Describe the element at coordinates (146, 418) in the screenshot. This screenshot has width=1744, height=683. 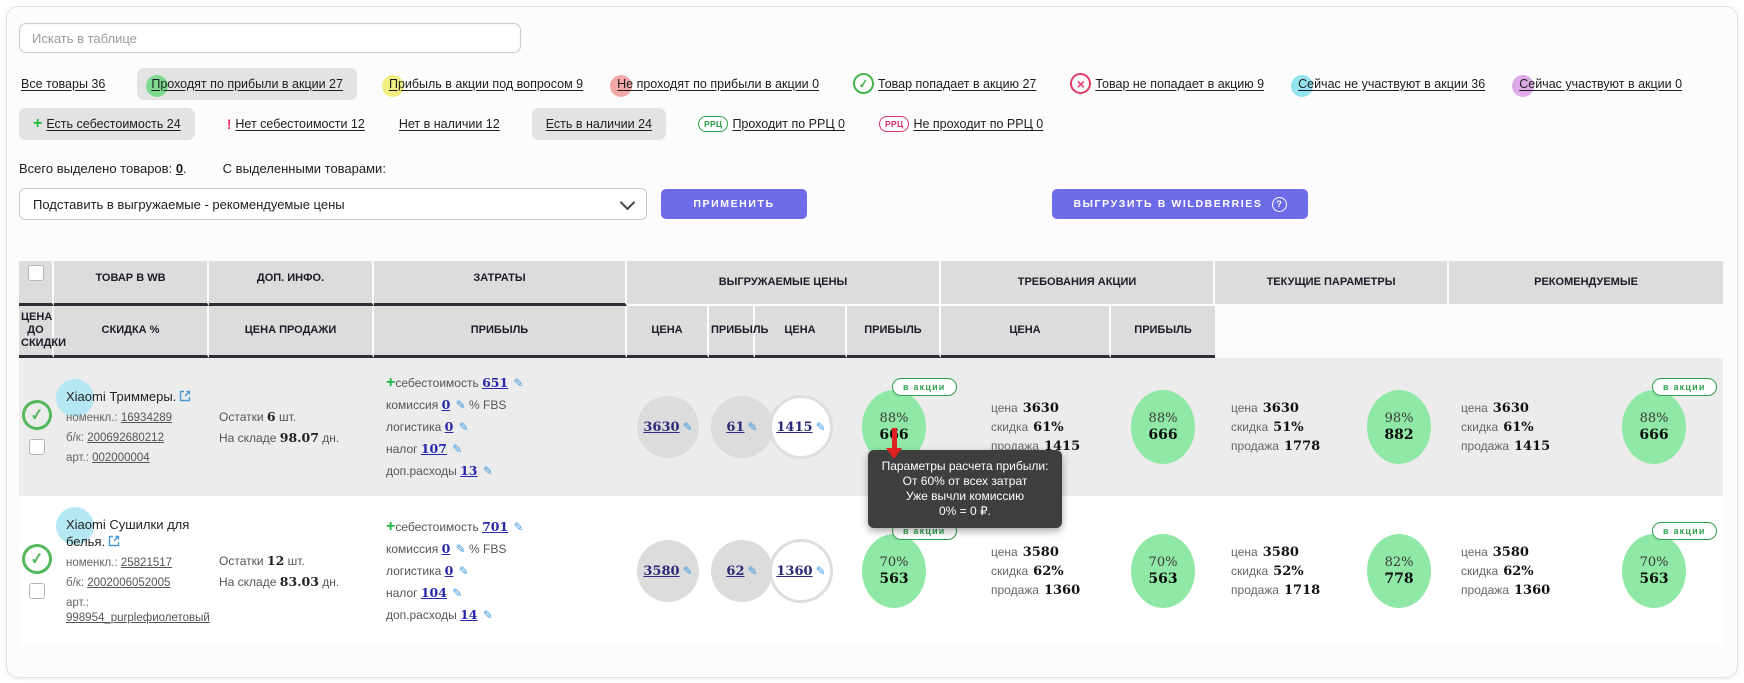
I see `nomenkl-link: 16934289` at that location.